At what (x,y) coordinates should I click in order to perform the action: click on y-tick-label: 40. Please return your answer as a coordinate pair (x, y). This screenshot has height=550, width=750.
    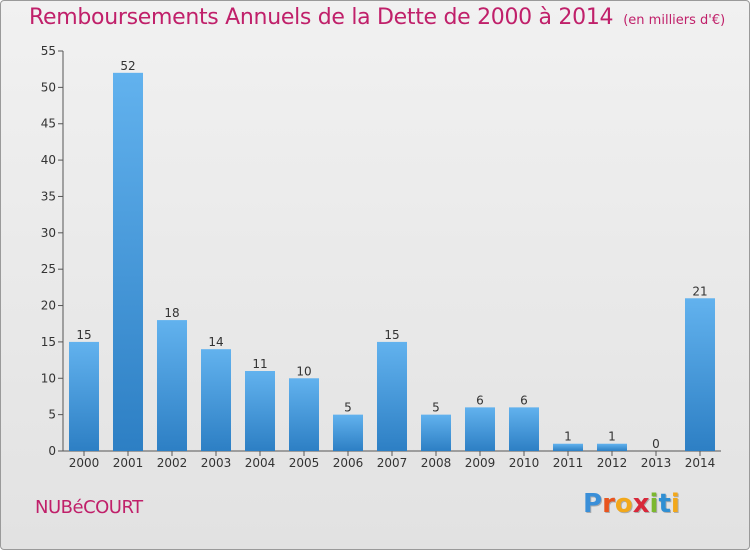
    Looking at the image, I should click on (48, 160).